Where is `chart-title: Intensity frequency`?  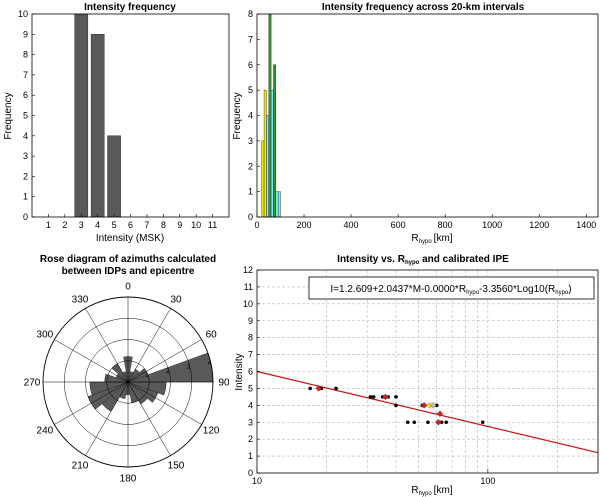 chart-title: Intensity frequency is located at coordinates (130, 7).